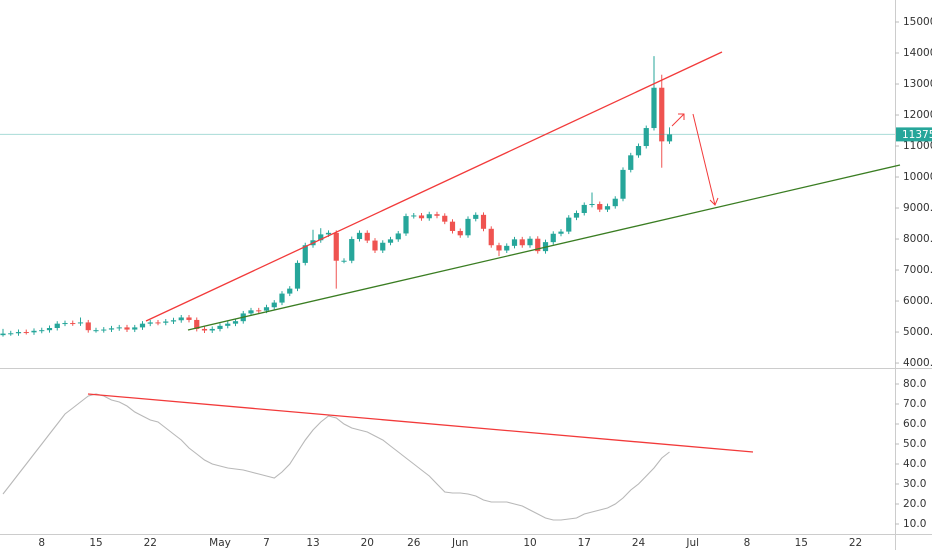  What do you see at coordinates (914, 424) in the screenshot?
I see `y-tick-label: 60.0` at bounding box center [914, 424].